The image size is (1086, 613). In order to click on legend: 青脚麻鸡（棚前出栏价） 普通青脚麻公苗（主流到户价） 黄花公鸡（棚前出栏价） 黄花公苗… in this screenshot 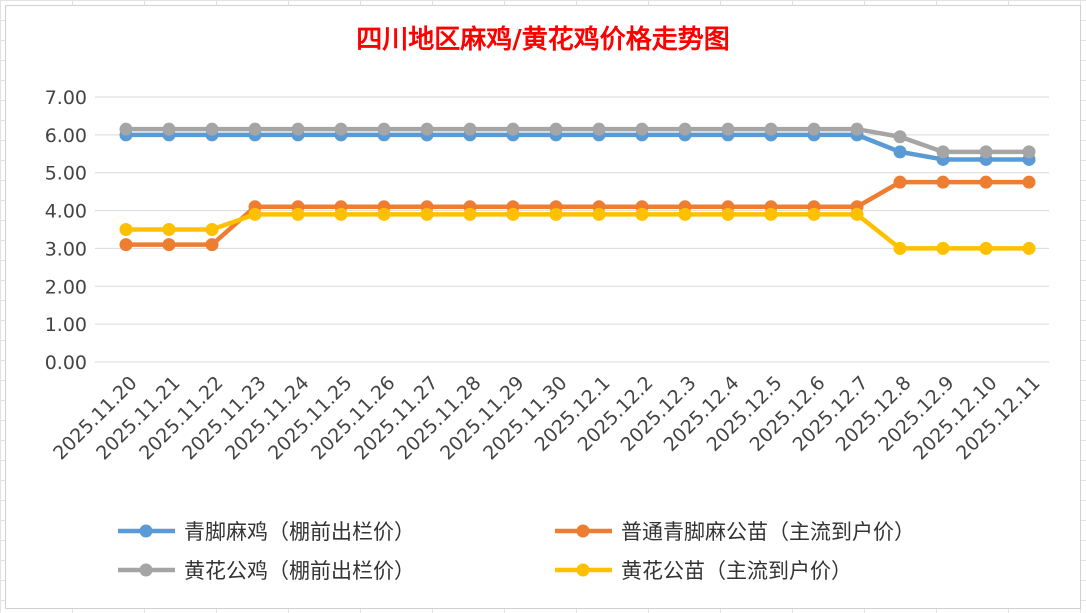, I will do `click(516, 551)`.